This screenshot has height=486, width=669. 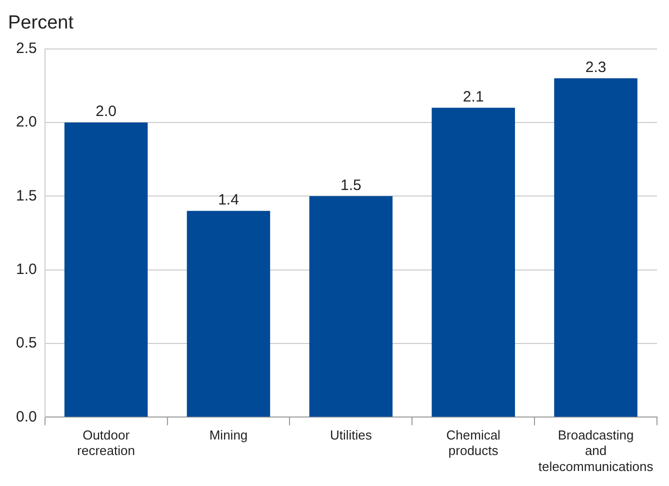 I want to click on x-tick-label: Broadcasting and telecommunications, so click(x=596, y=451).